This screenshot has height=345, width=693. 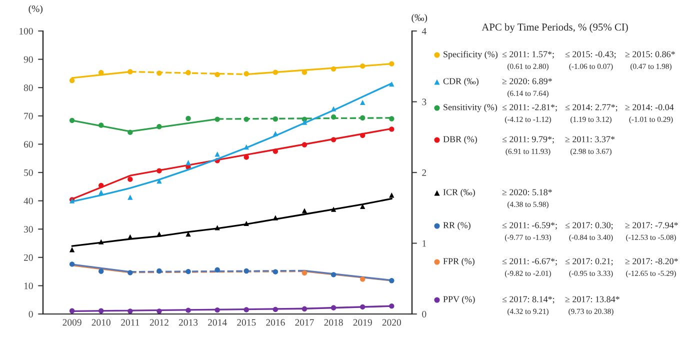 What do you see at coordinates (275, 322) in the screenshot?
I see `x-tick-label: 2016` at bounding box center [275, 322].